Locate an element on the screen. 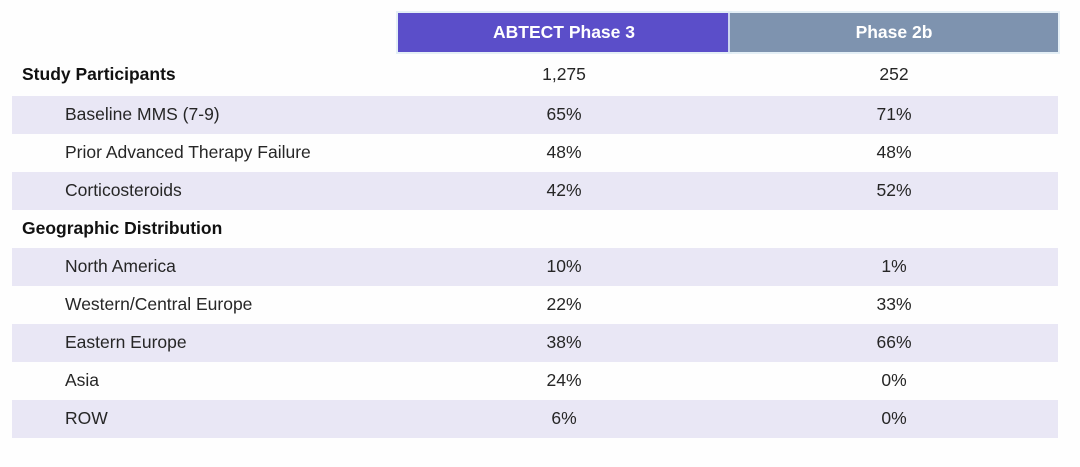  table-row: Baseline MMS (7-9) 65% 71% is located at coordinates (535, 115).